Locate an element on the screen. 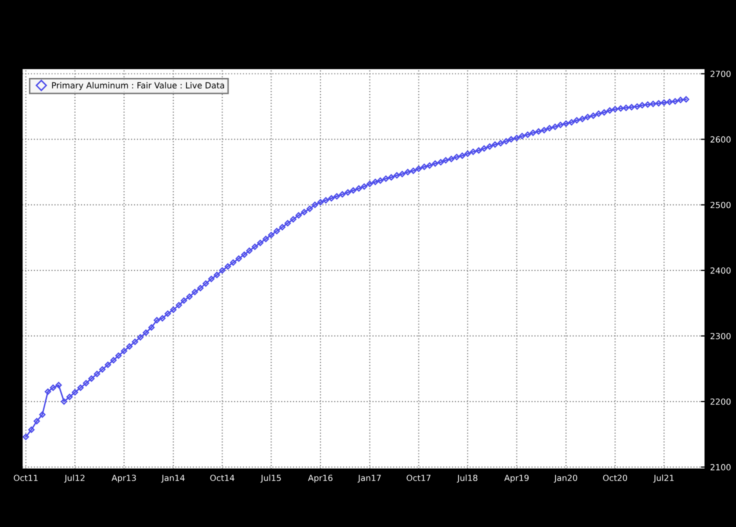 The height and width of the screenshot is (527, 736). x-tick-label: Apr16 is located at coordinates (320, 478).